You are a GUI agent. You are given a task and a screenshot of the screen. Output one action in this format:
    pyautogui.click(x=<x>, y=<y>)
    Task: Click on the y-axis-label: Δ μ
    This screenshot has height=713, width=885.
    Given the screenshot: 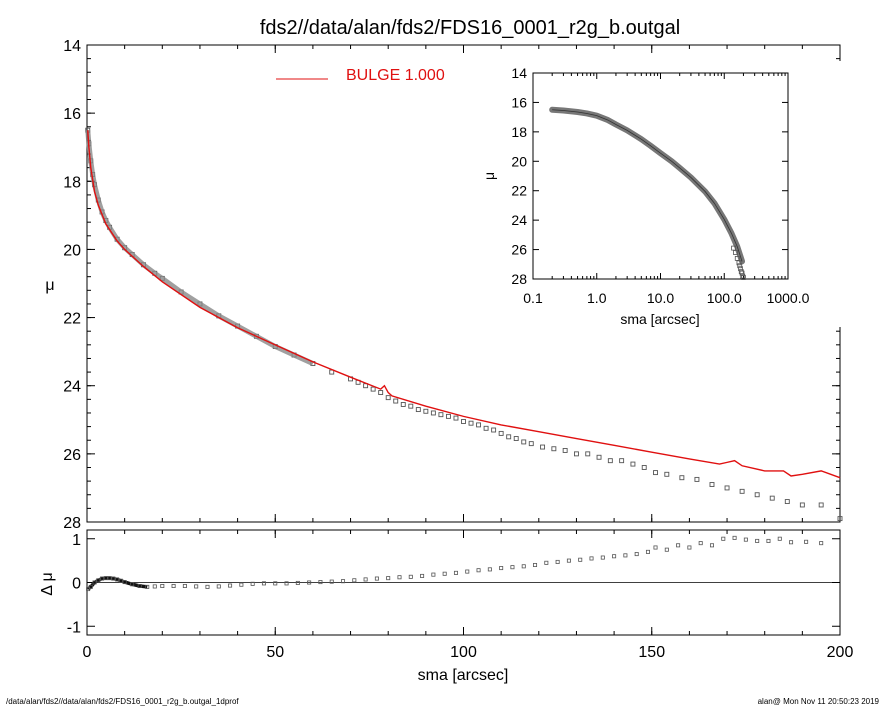 What is the action you would take?
    pyautogui.click(x=47, y=583)
    